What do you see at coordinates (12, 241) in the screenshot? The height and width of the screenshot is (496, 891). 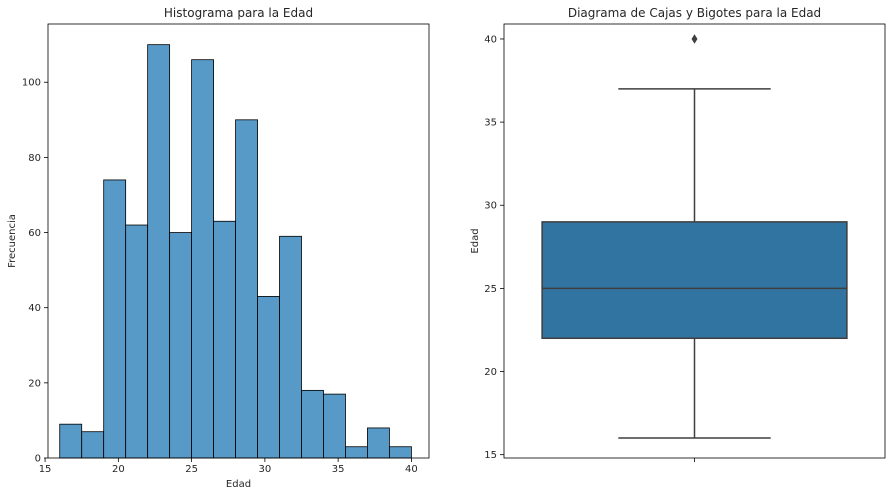 I see `histogram-y-axis-title: Frecuencia` at bounding box center [12, 241].